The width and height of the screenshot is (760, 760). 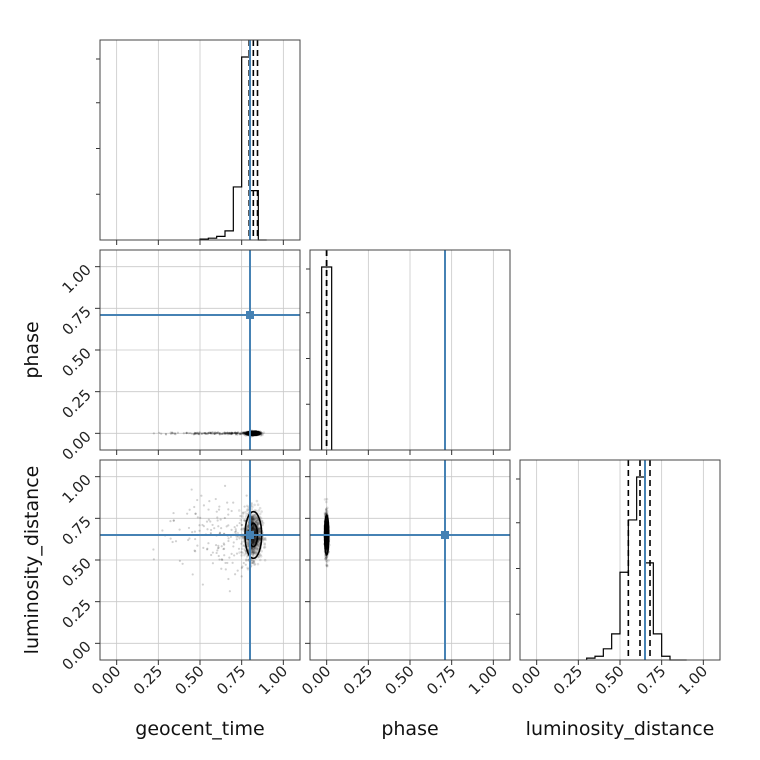 What do you see at coordinates (408, 352) in the screenshot?
I see `hist-panel-phase` at bounding box center [408, 352].